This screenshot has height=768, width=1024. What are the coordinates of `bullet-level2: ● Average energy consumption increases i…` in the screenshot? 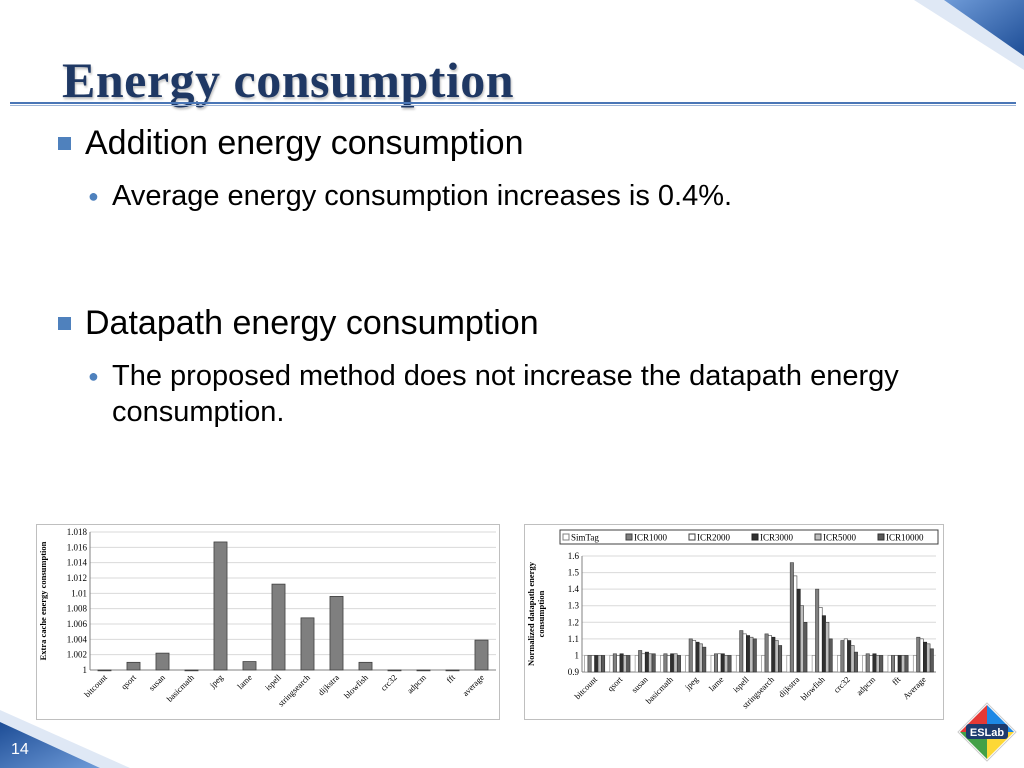 It's located at (538, 196).